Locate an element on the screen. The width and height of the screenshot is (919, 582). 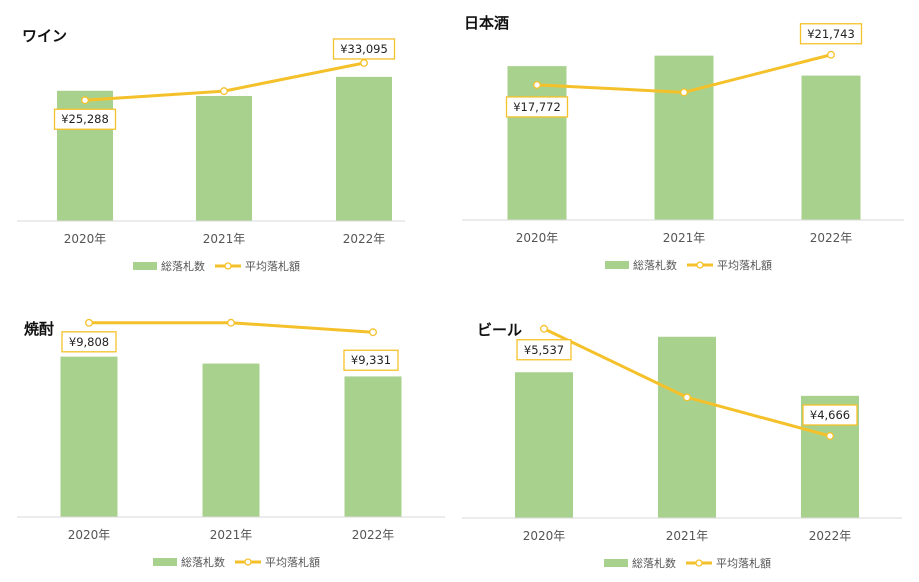
chart-title: ワイン is located at coordinates (44, 36).